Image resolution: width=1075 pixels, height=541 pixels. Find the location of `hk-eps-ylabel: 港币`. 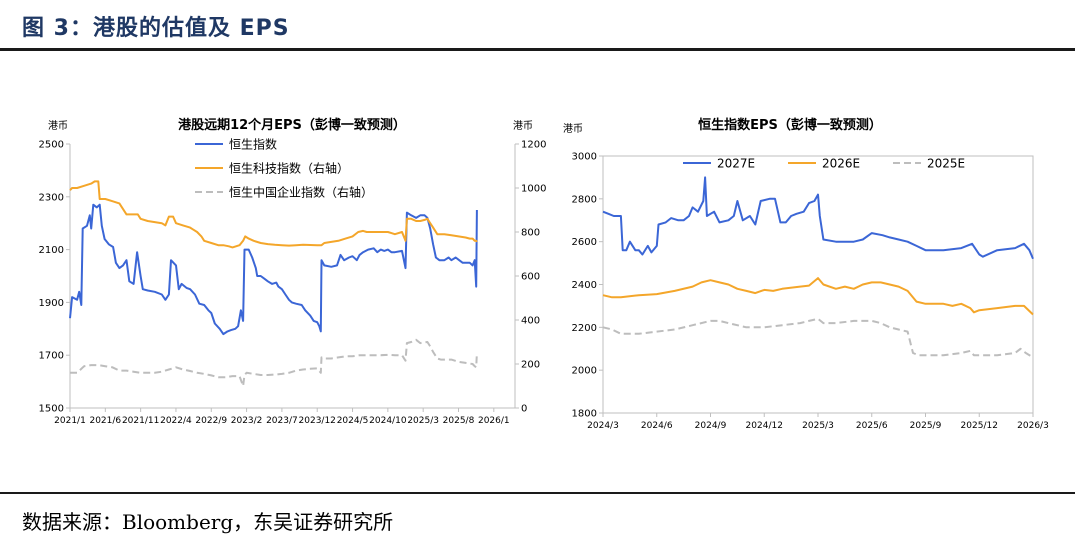

hk-eps-ylabel: 港币 is located at coordinates (58, 126).